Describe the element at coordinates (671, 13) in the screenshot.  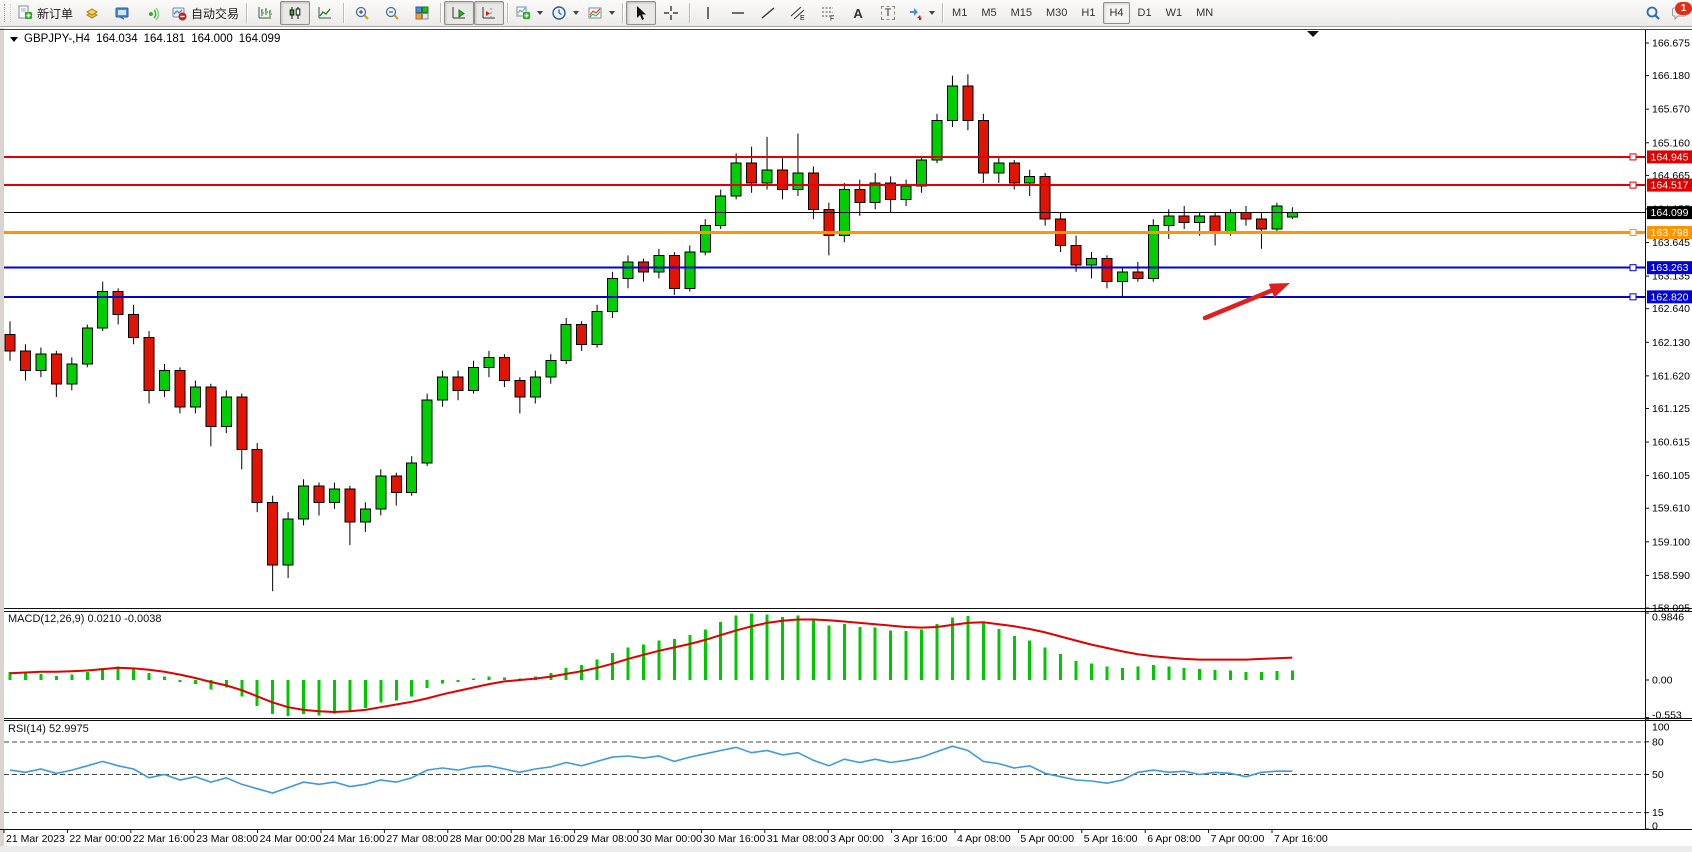
I see `crosshair-button` at that location.